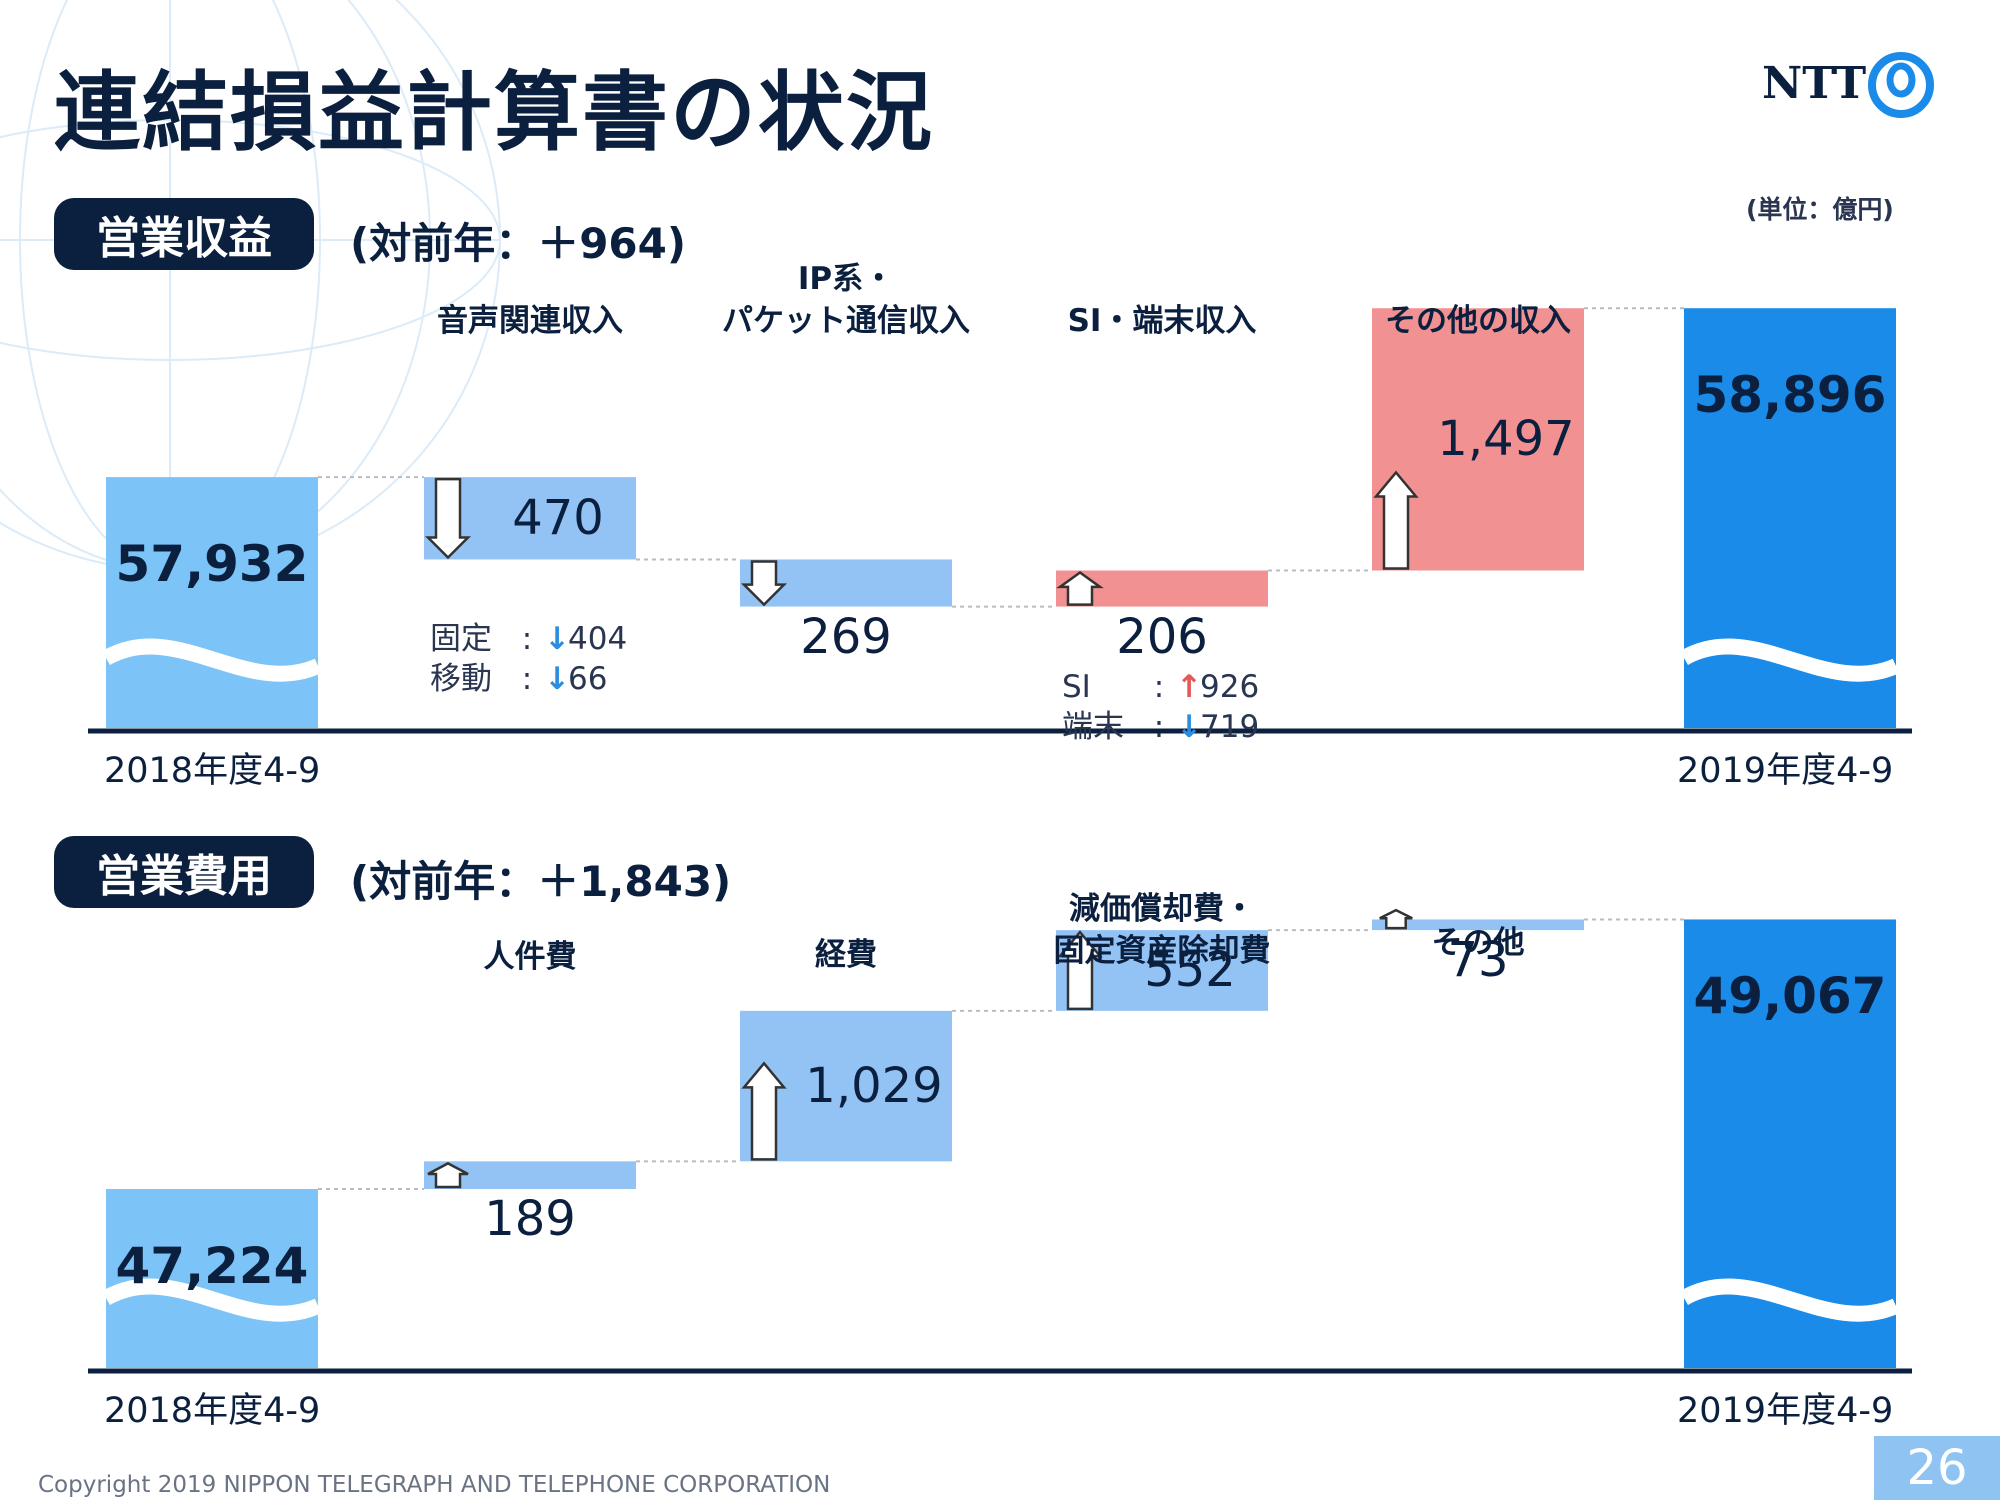 The height and width of the screenshot is (1500, 2000). I want to click on revenue-category-label-4: その他の収入, so click(1478, 321).